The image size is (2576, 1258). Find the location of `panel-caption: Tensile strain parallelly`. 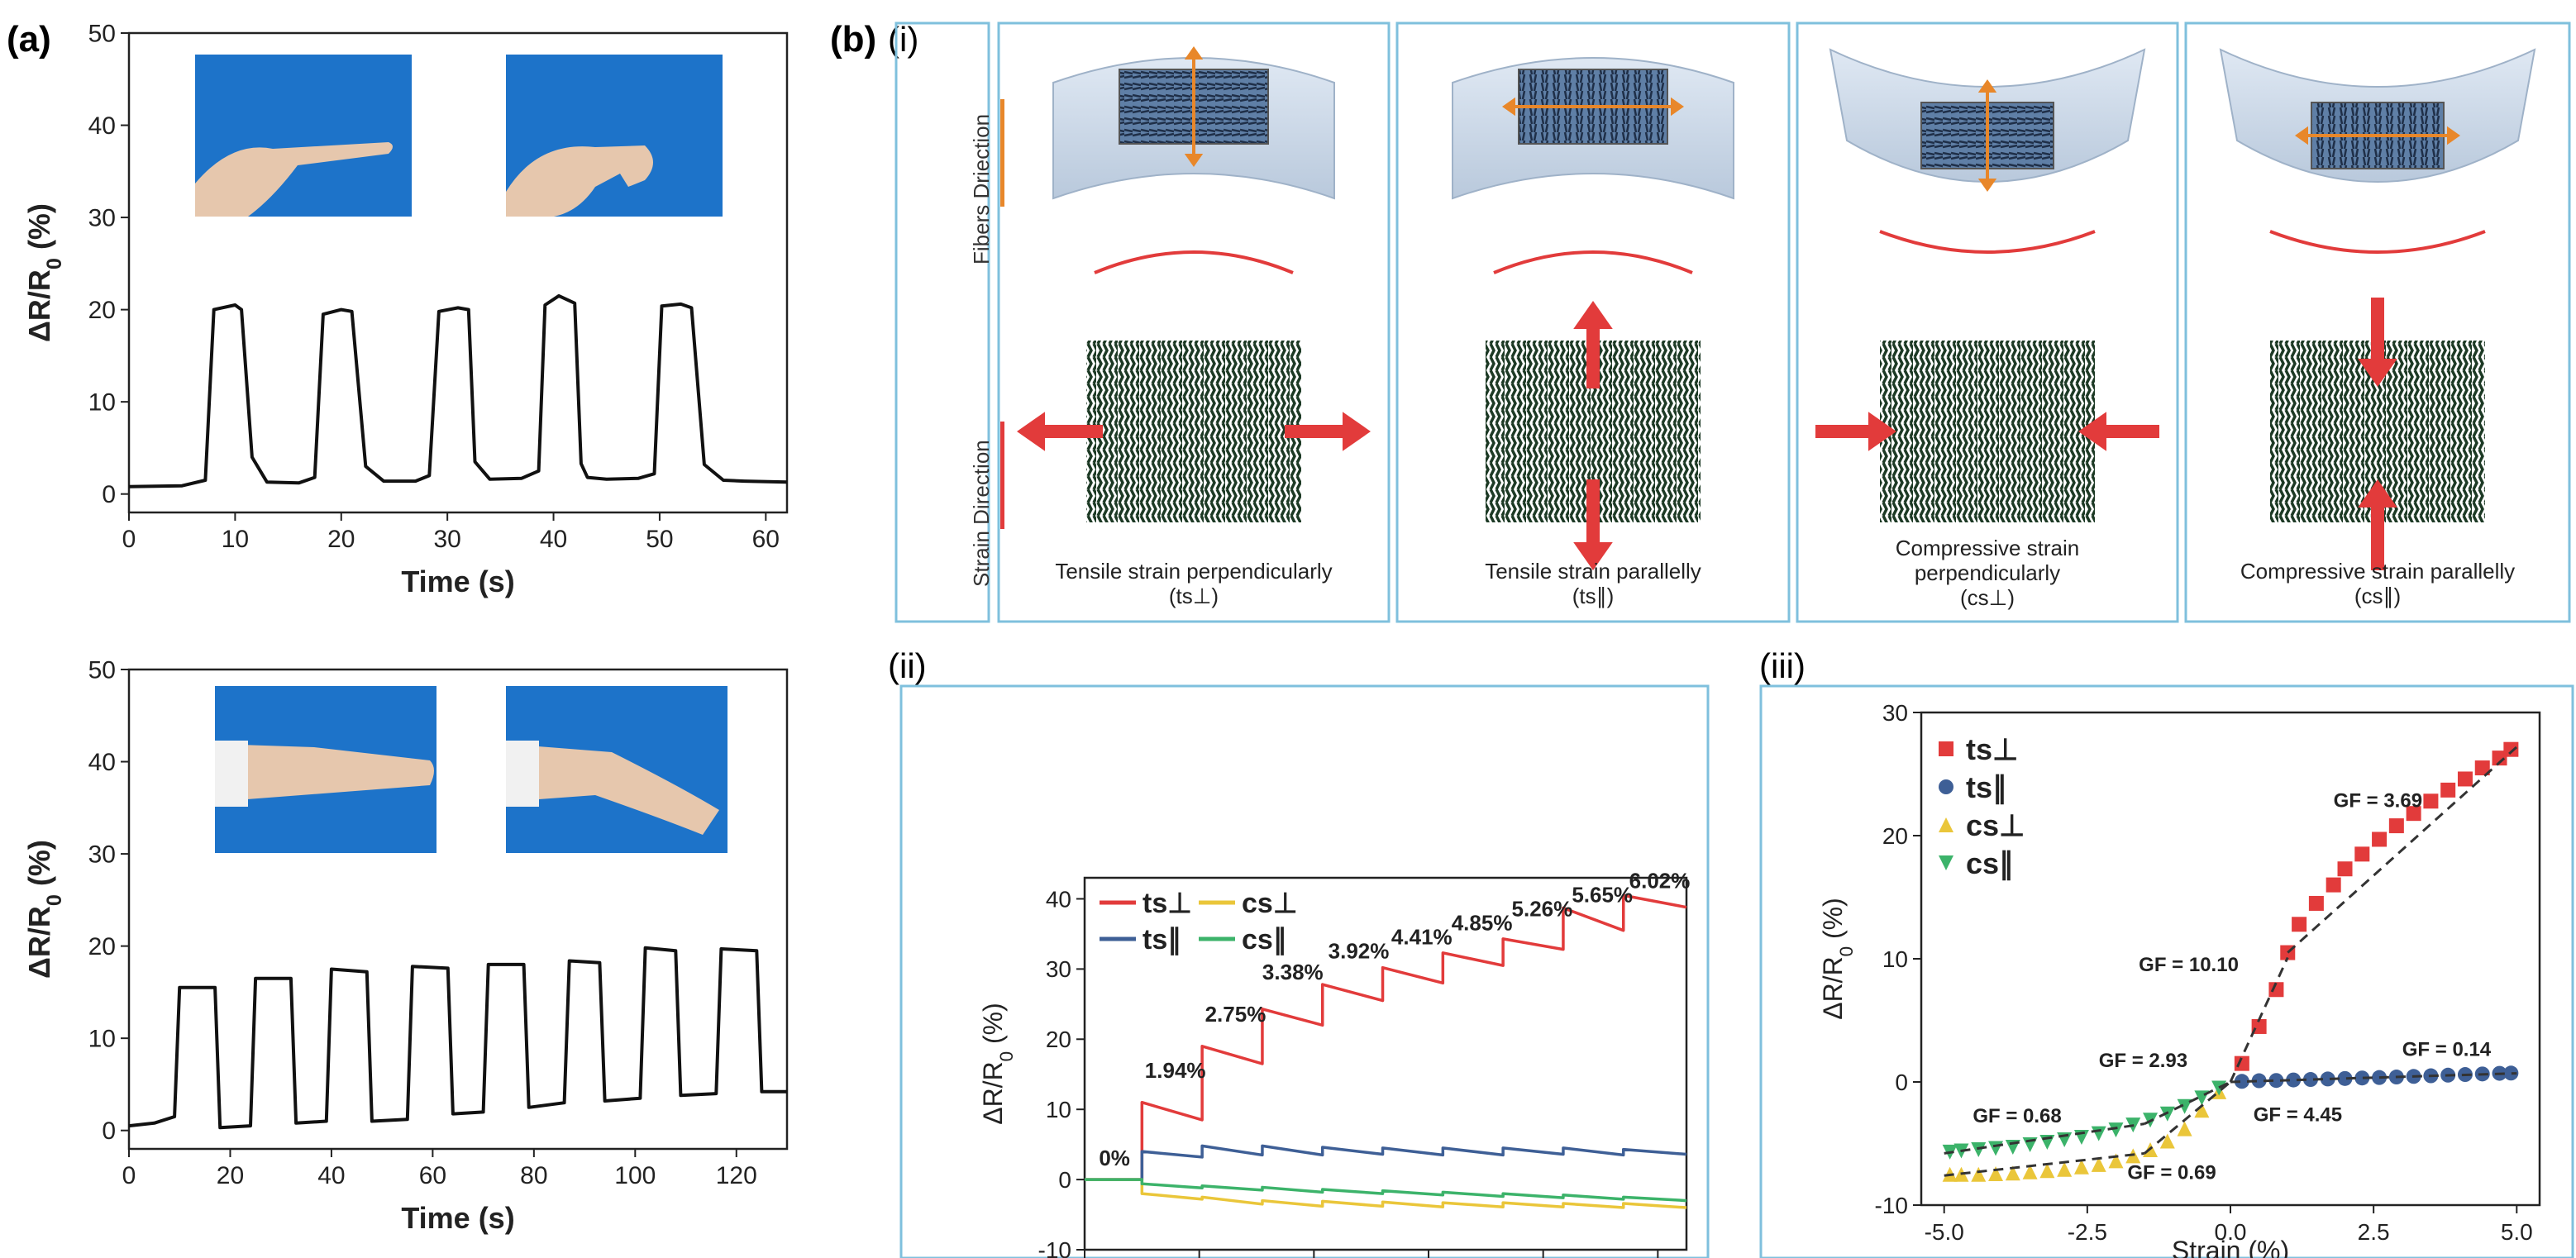

panel-caption: Tensile strain parallelly is located at coordinates (1593, 571).